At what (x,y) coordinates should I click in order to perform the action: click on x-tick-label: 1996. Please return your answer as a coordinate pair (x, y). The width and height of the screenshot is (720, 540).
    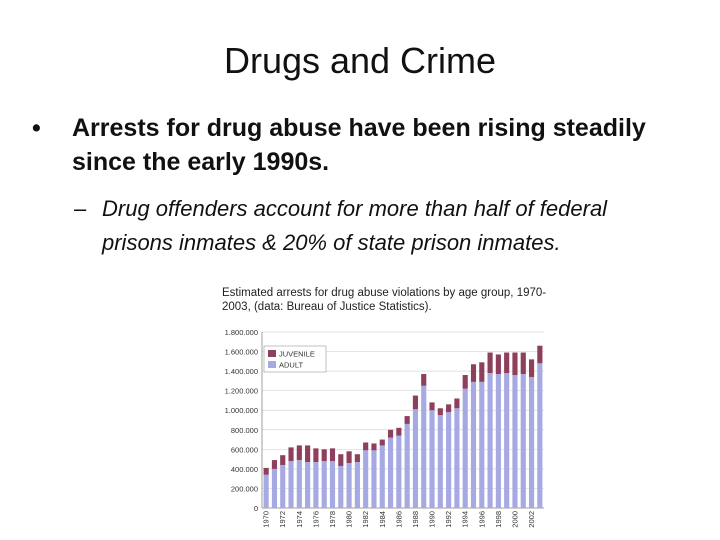
    Looking at the image, I should click on (481, 519).